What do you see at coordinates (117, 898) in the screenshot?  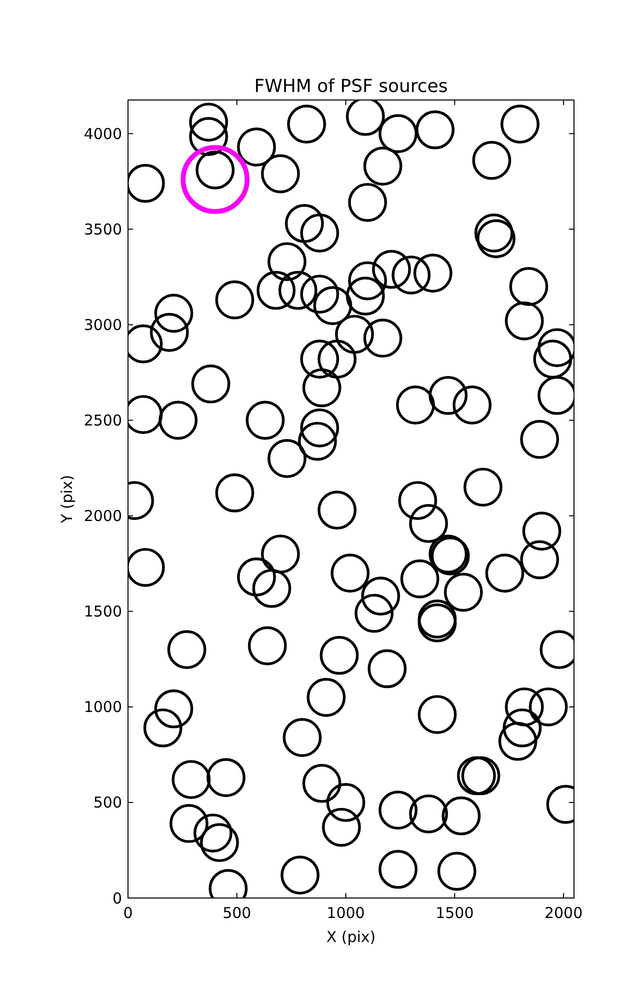 I see `y-tick-label: 0` at bounding box center [117, 898].